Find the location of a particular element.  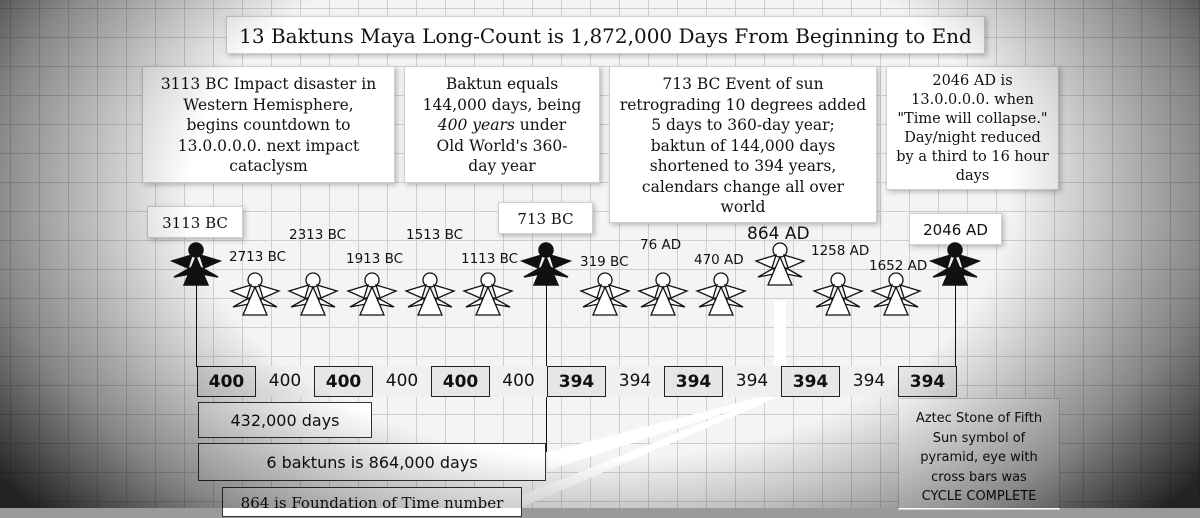

segment-2: 400 is located at coordinates (285, 381).